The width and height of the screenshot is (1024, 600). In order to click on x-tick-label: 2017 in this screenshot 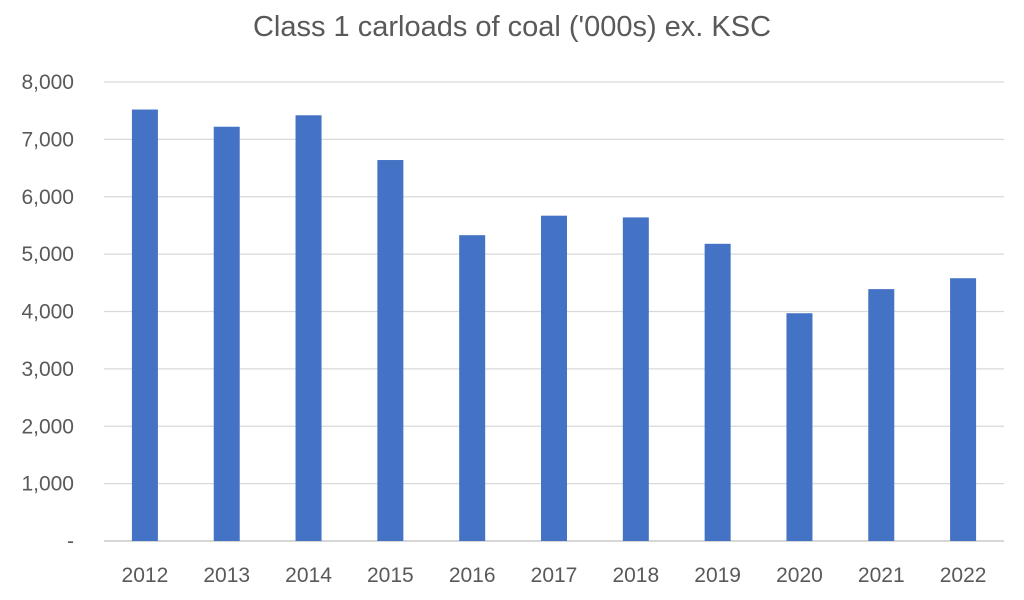, I will do `click(554, 575)`.